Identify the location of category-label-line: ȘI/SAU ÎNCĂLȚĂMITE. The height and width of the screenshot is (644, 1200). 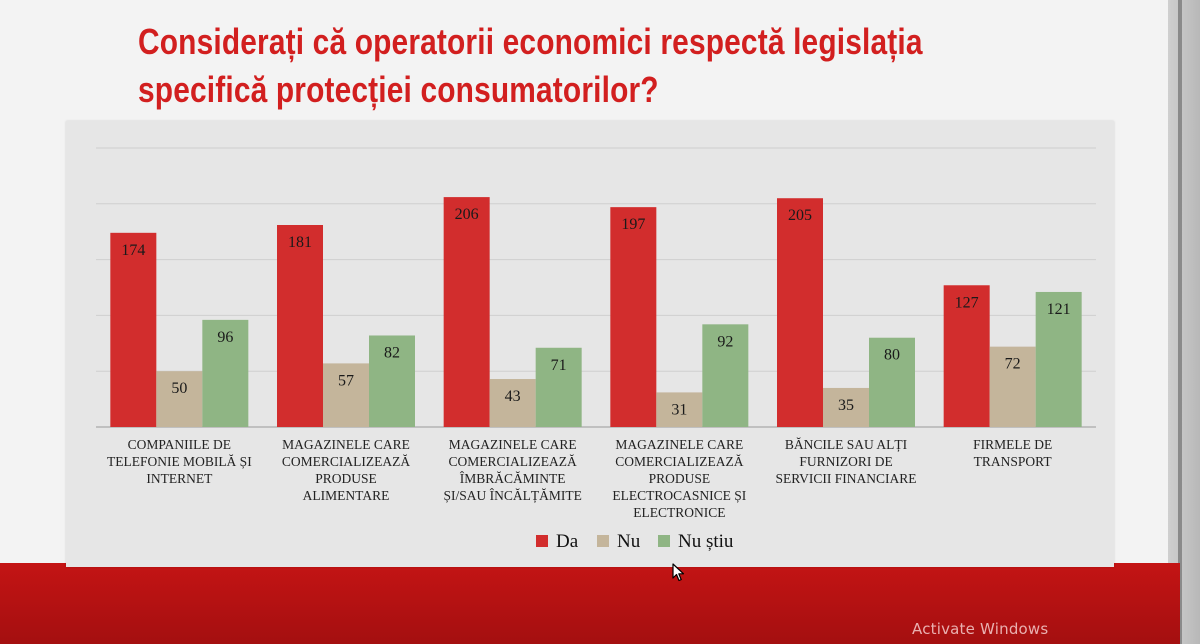
(512, 495).